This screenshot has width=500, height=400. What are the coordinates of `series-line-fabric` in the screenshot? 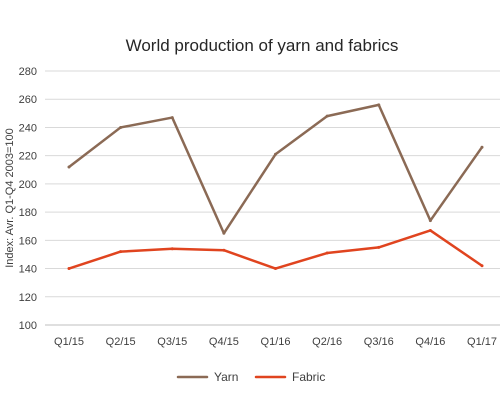 It's located at (275, 249).